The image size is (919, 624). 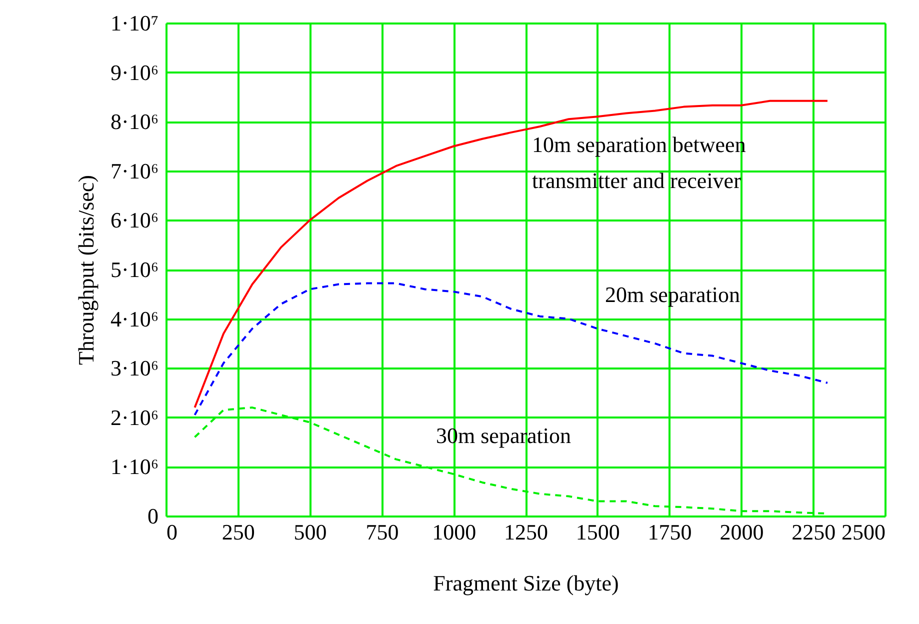 What do you see at coordinates (134, 319) in the screenshot?
I see `y-tick-label: 4·10⁶` at bounding box center [134, 319].